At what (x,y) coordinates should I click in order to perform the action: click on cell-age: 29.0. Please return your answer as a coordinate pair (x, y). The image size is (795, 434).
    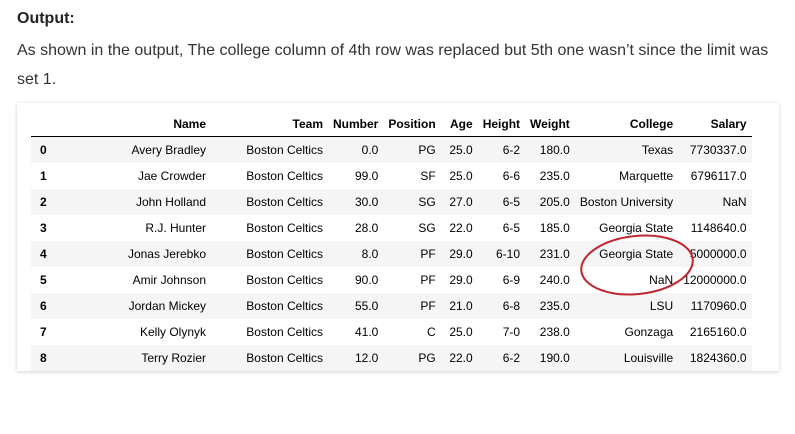
    Looking at the image, I should click on (461, 254).